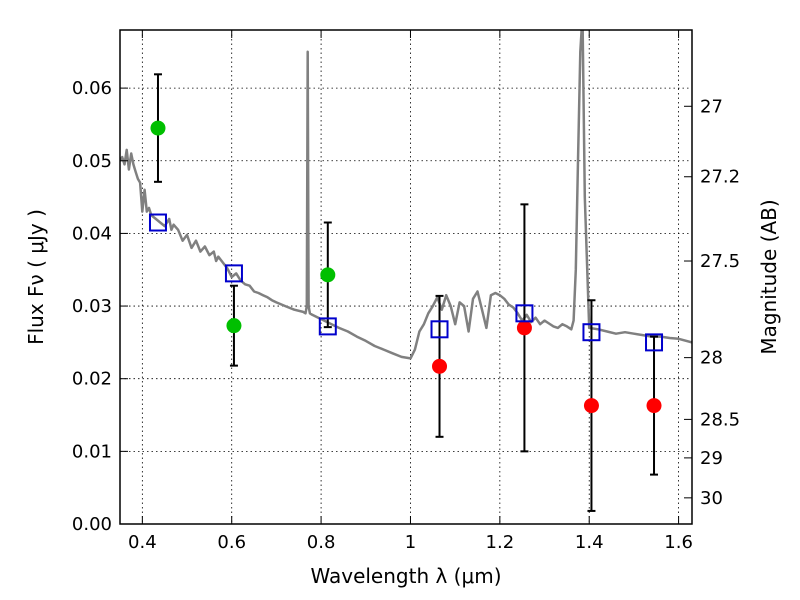 Image resolution: width=800 pixels, height=600 pixels. What do you see at coordinates (711, 358) in the screenshot?
I see `y-right-tick-label: 28` at bounding box center [711, 358].